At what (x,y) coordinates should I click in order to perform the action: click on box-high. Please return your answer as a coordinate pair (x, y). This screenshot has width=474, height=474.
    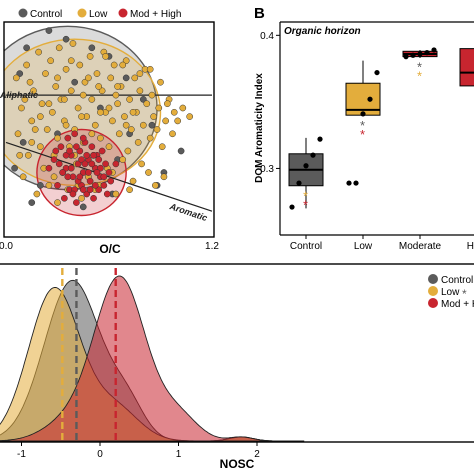
    Looking at the image, I should click on (466, 67).